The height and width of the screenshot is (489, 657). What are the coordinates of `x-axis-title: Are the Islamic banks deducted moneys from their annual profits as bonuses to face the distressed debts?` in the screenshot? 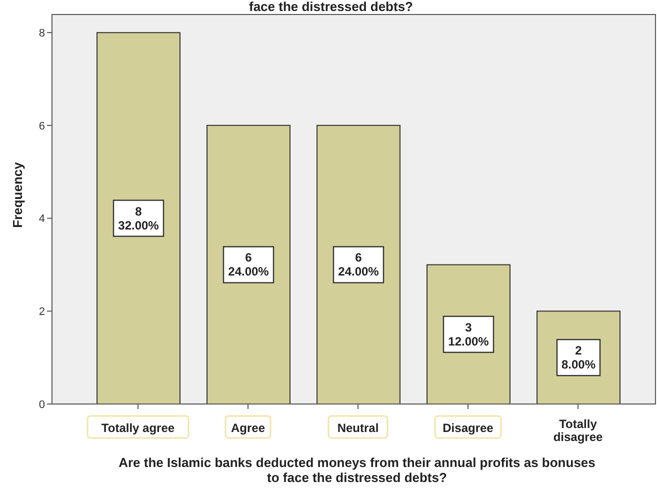 It's located at (357, 470).